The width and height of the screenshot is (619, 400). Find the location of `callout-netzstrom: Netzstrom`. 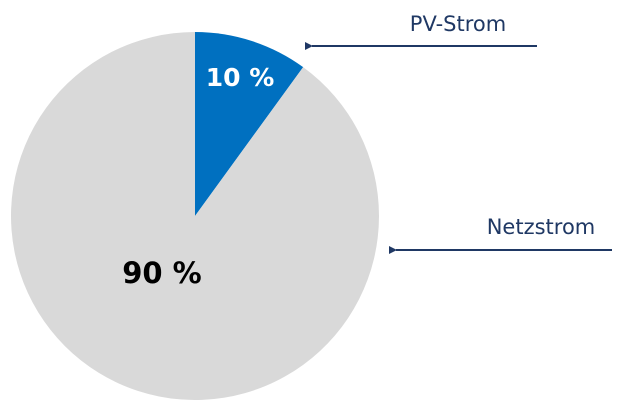

callout-netzstrom: Netzstrom is located at coordinates (500, 234).